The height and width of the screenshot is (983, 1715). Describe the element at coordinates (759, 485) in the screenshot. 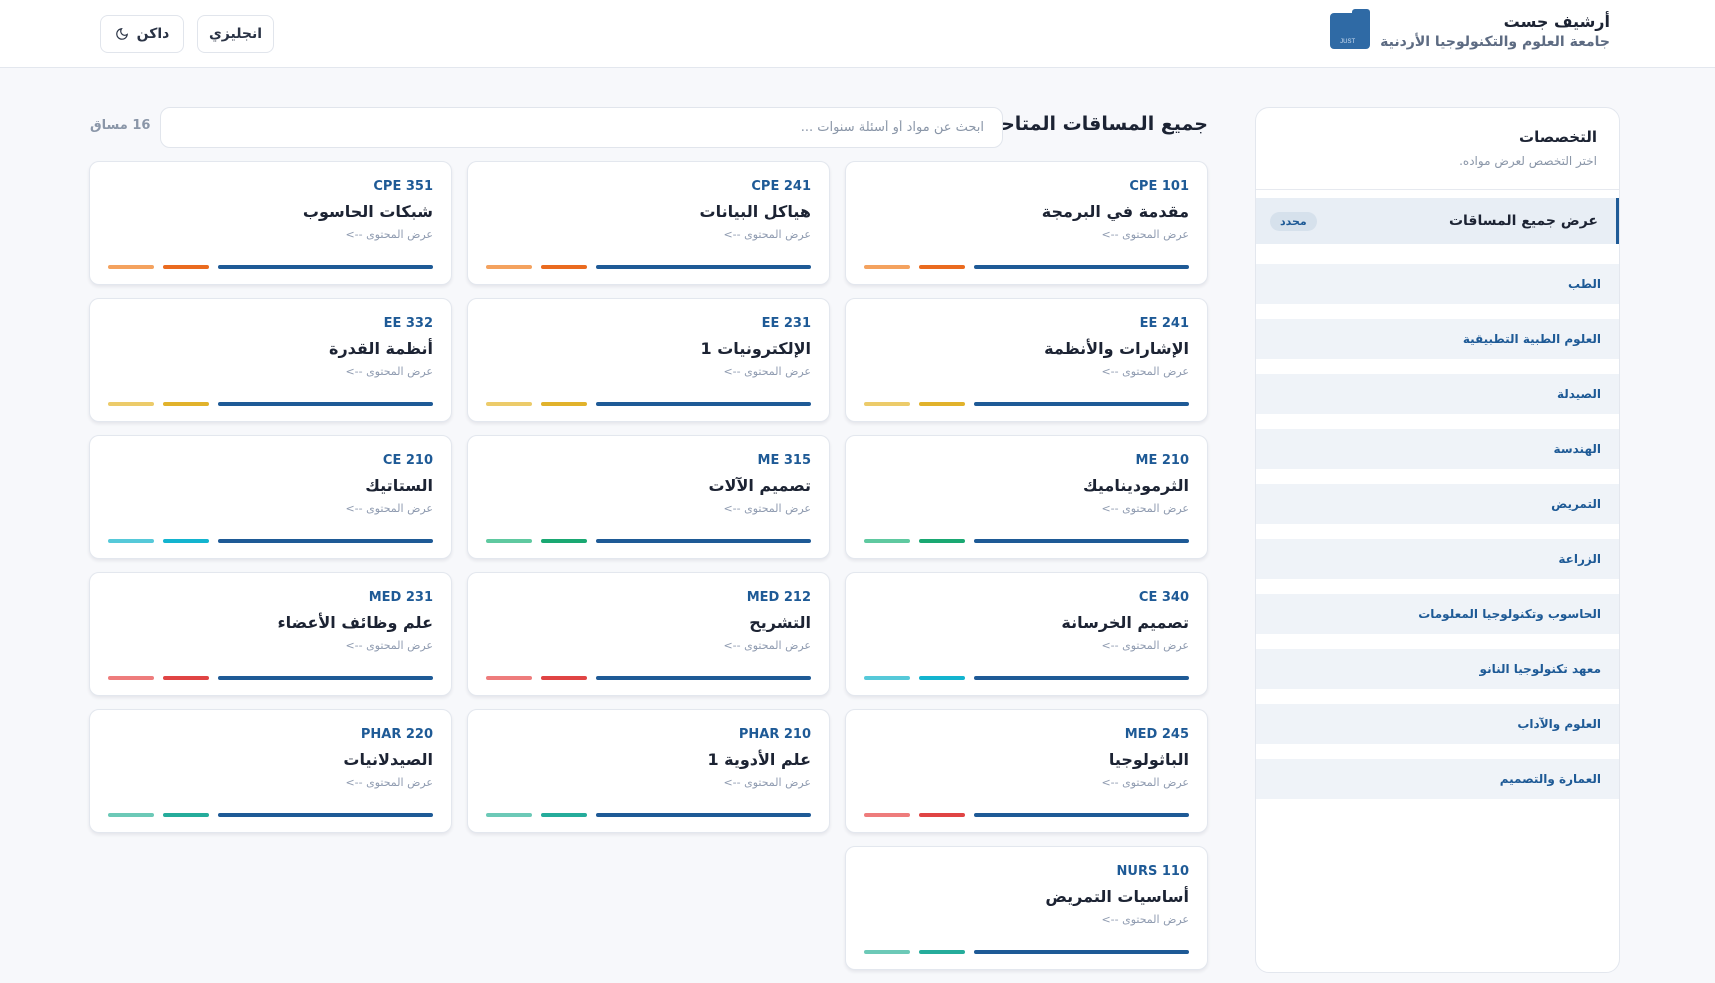

I see `course-name: تصميم الآلات` at that location.